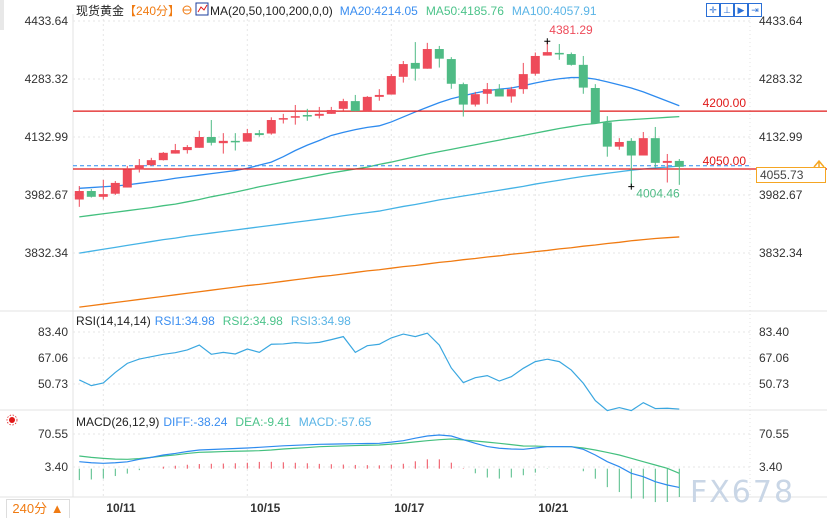  I want to click on rsi-line, so click(379, 372).